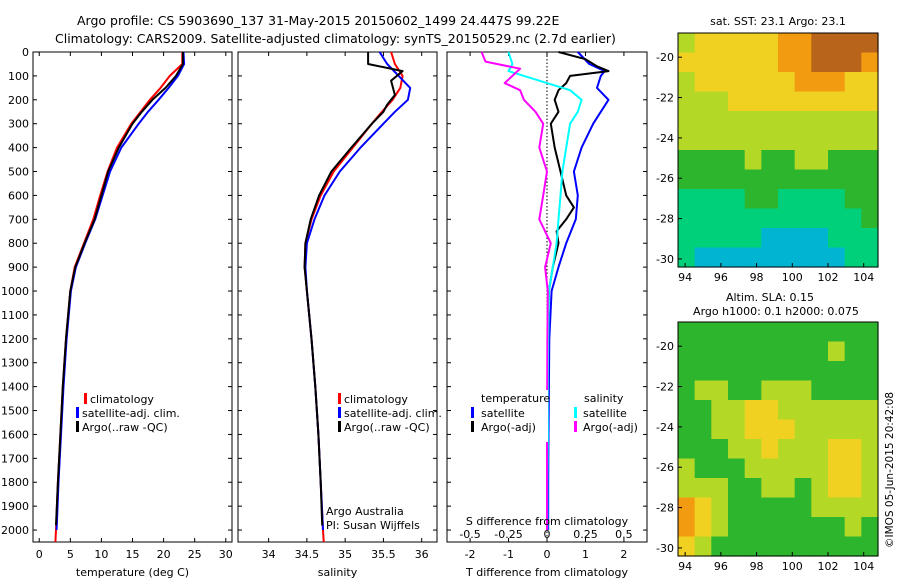  I want to click on x-tick-label: 100, so click(792, 566).